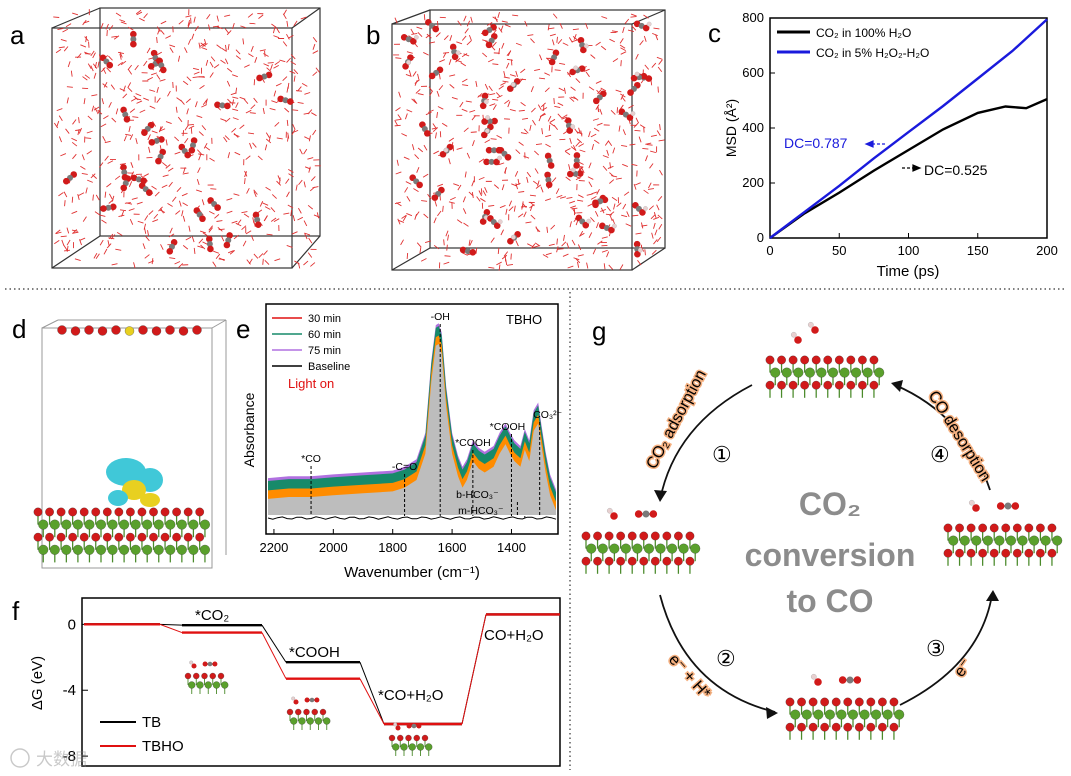  Describe the element at coordinates (121, 535) in the screenshot. I see `catalyst-slab-d` at that location.